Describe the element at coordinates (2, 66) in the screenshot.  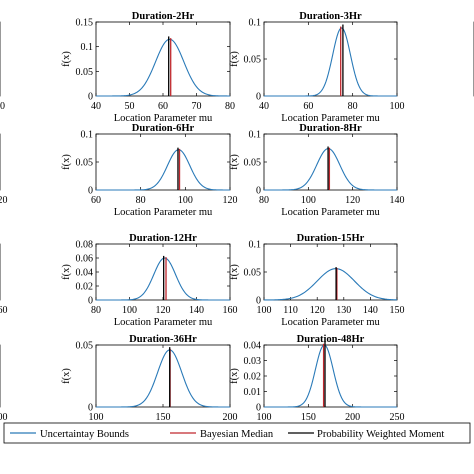
I see `subplot-0: 60` at that location.